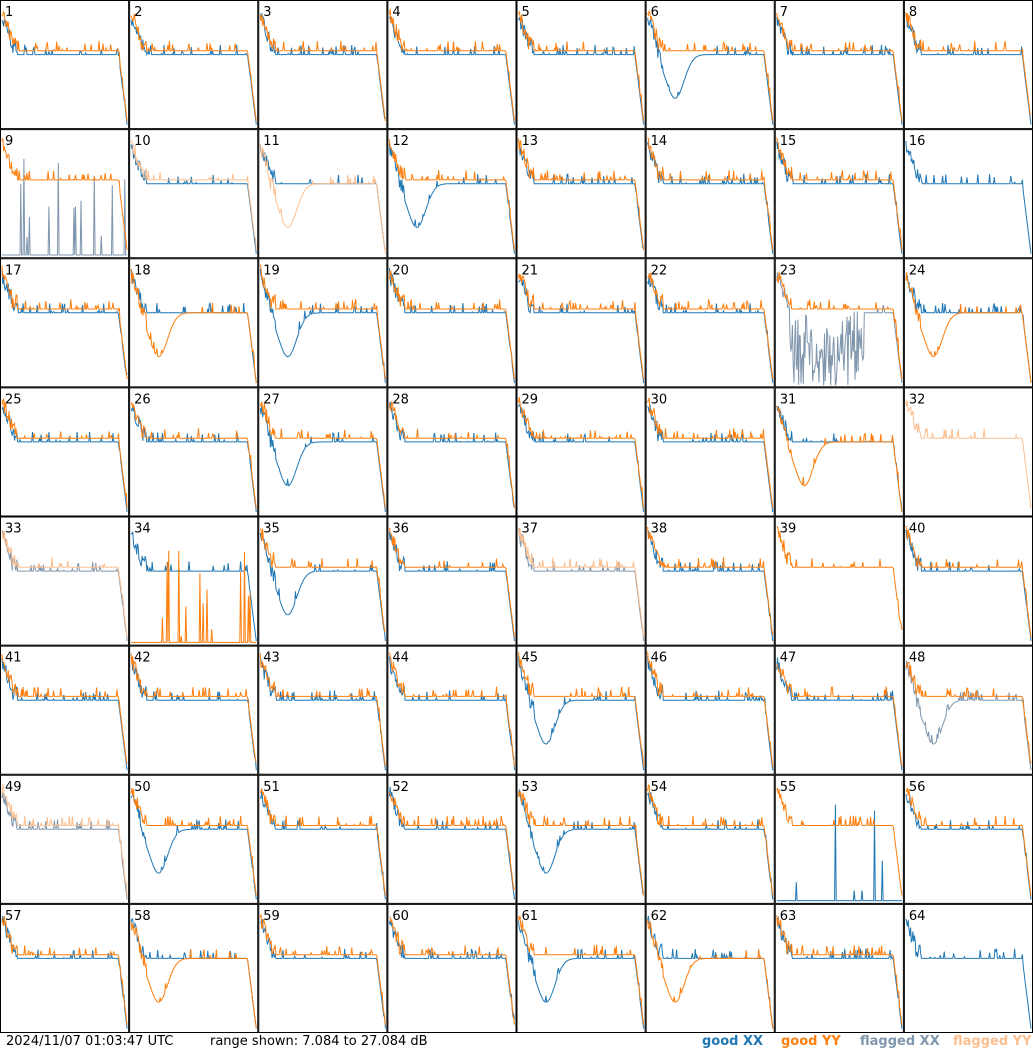  I want to click on panel-label: 48, so click(917, 658).